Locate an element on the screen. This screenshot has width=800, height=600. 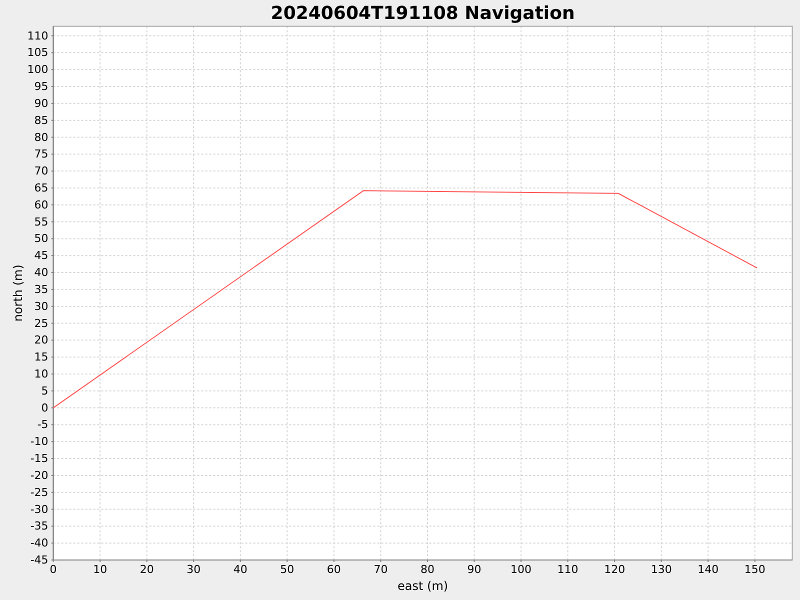
y-tick-label: 25 is located at coordinates (41, 323).